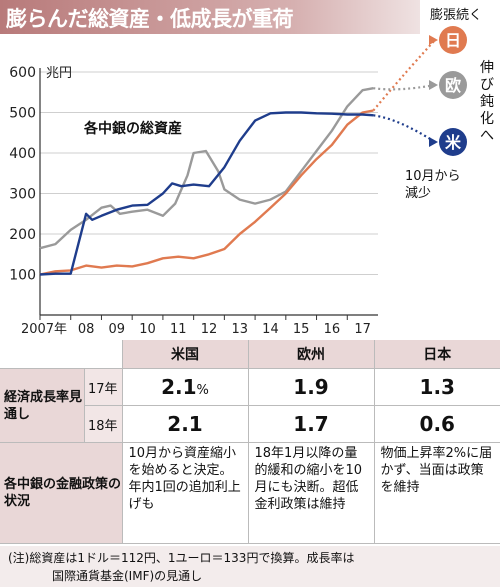 The height and width of the screenshot is (587, 500). I want to click on footnote-line: 国際通貨基金(IMF)の見通し, so click(127, 576).